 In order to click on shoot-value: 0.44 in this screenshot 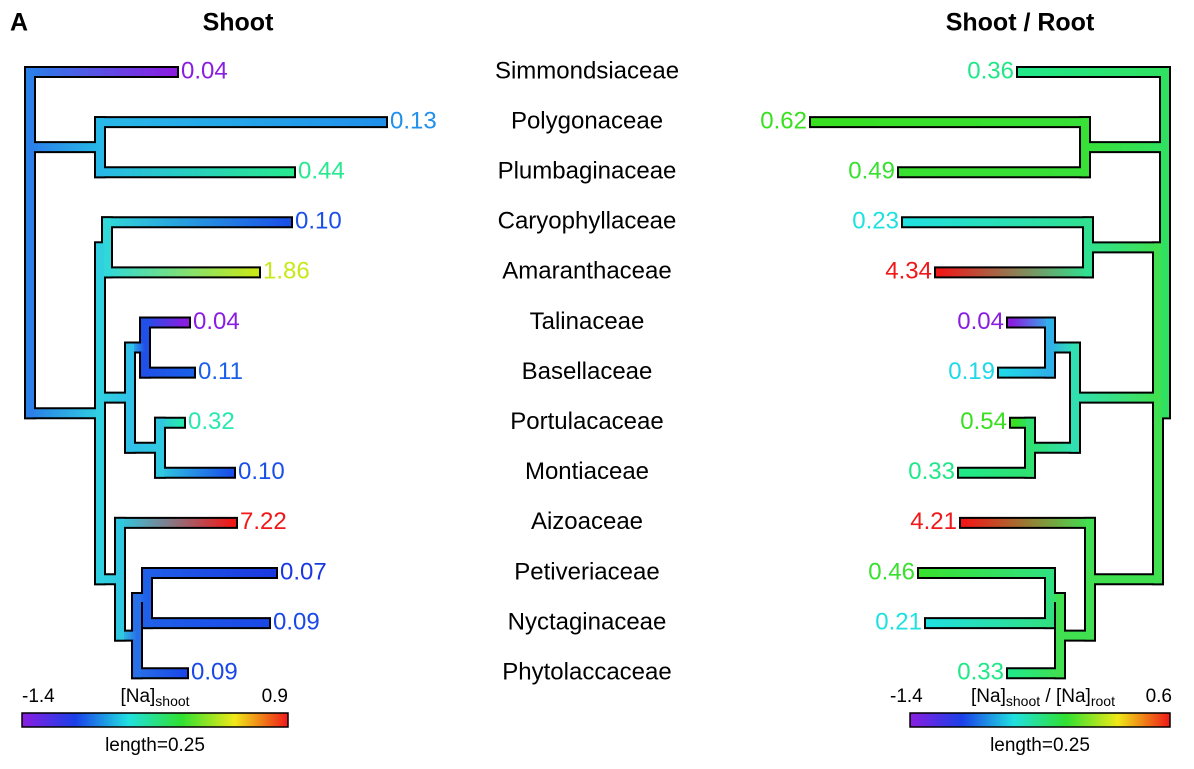, I will do `click(321, 171)`.